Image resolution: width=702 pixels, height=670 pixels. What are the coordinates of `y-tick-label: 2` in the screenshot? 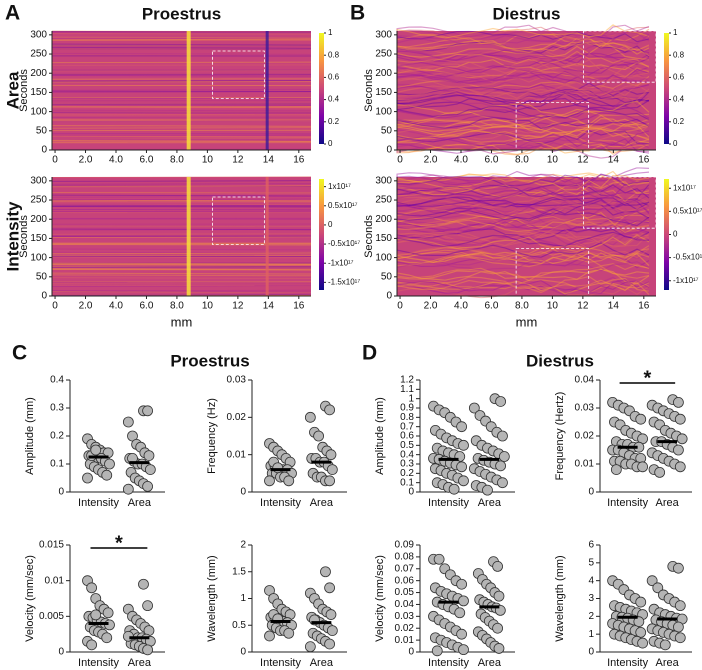 It's located at (591, 616).